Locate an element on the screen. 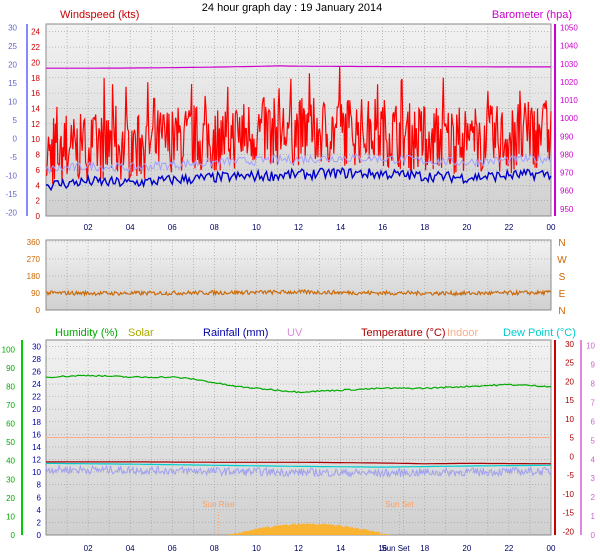  x-tick-label: 10 is located at coordinates (256, 548).